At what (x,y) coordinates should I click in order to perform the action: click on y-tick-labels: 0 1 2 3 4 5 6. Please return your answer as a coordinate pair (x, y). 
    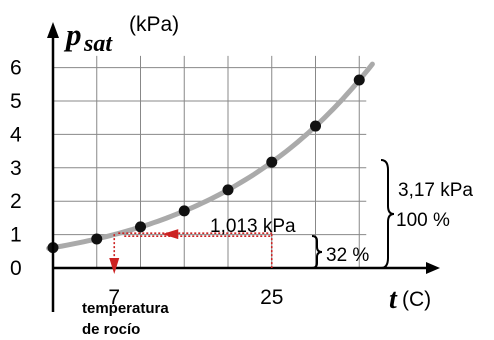
    Looking at the image, I should click on (16, 168).